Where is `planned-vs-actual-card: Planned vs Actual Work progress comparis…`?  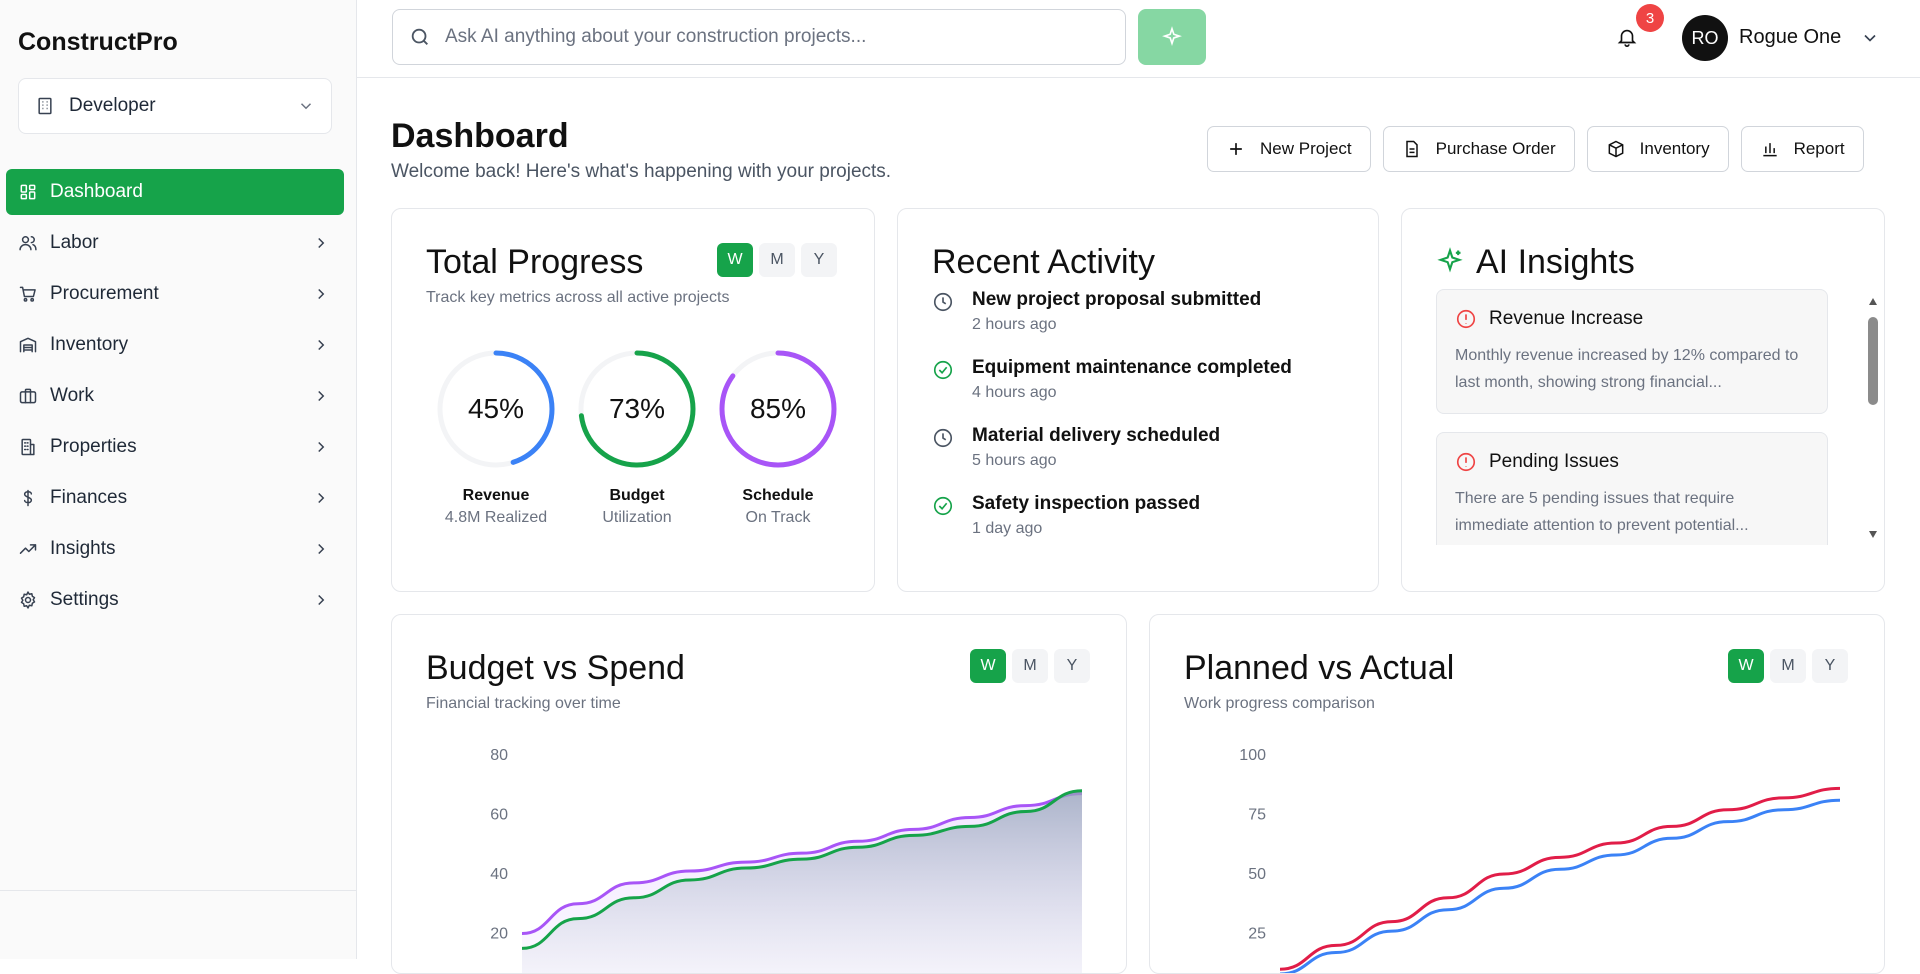 planned-vs-actual-card: Planned vs Actual Work progress comparis… is located at coordinates (1517, 794).